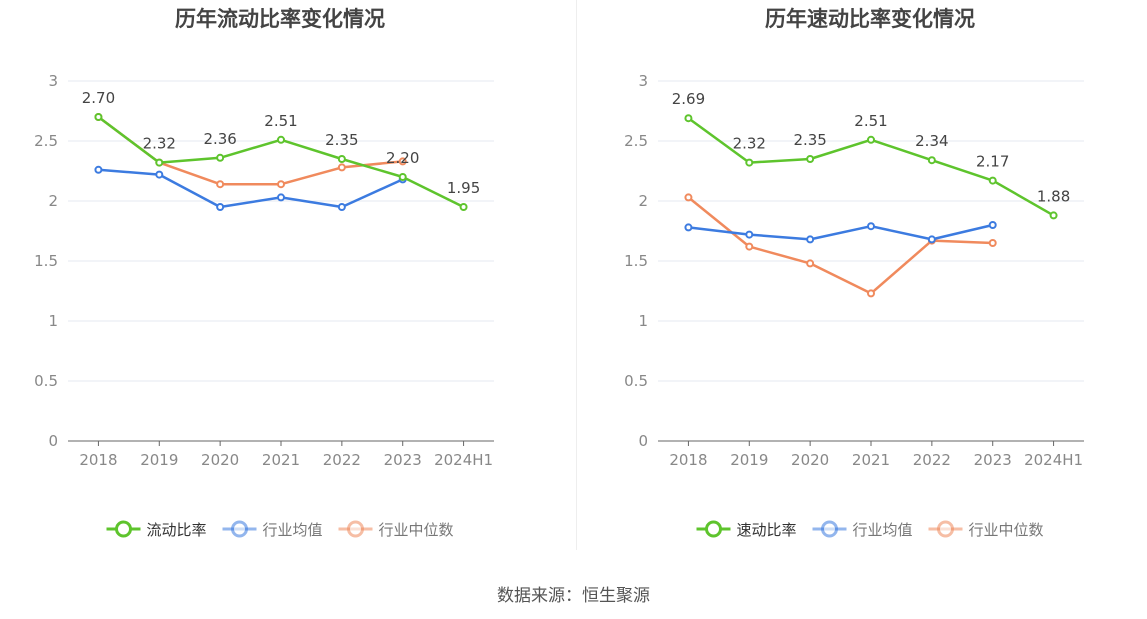  I want to click on data-label: 2.34, so click(931, 141).